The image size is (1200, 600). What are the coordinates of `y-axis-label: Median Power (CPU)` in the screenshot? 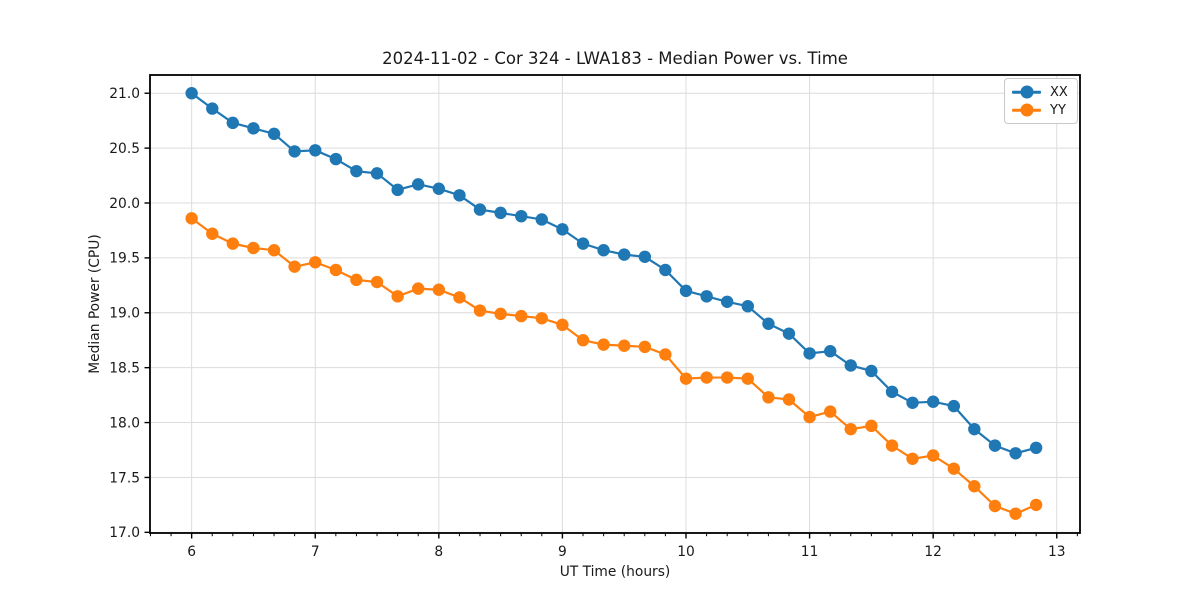 It's located at (95, 304).